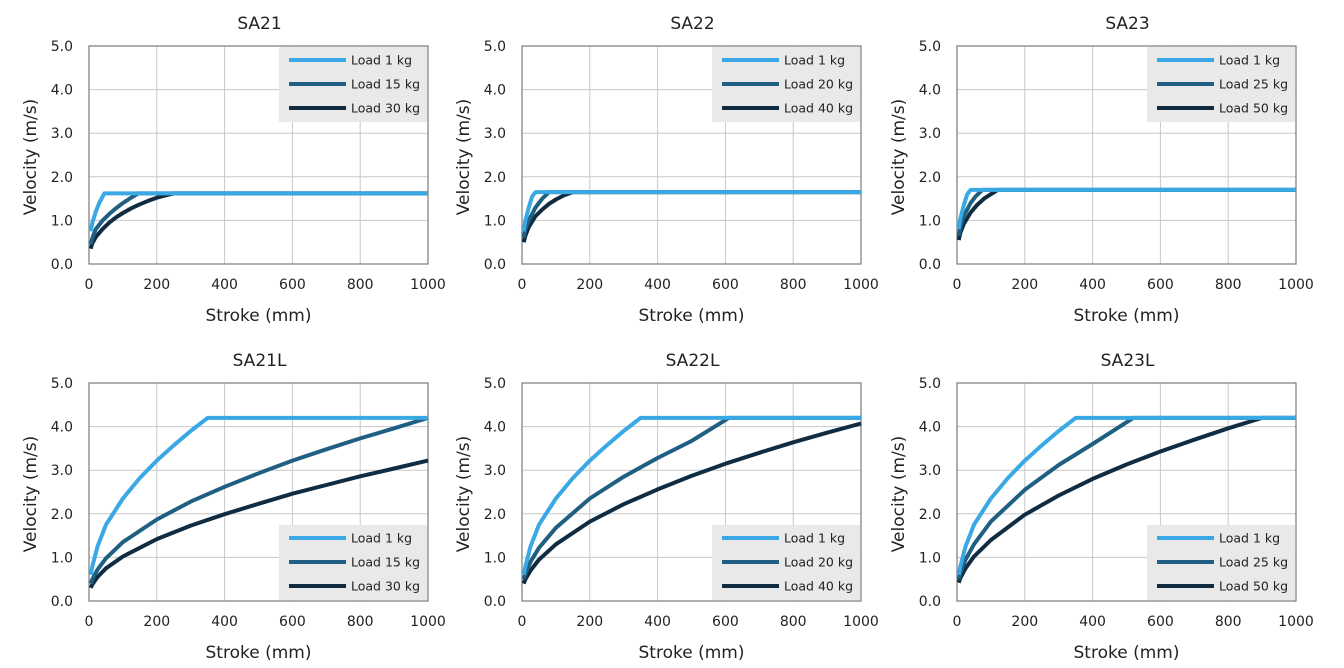  I want to click on legend-label: Load 30 kg, so click(385, 586).